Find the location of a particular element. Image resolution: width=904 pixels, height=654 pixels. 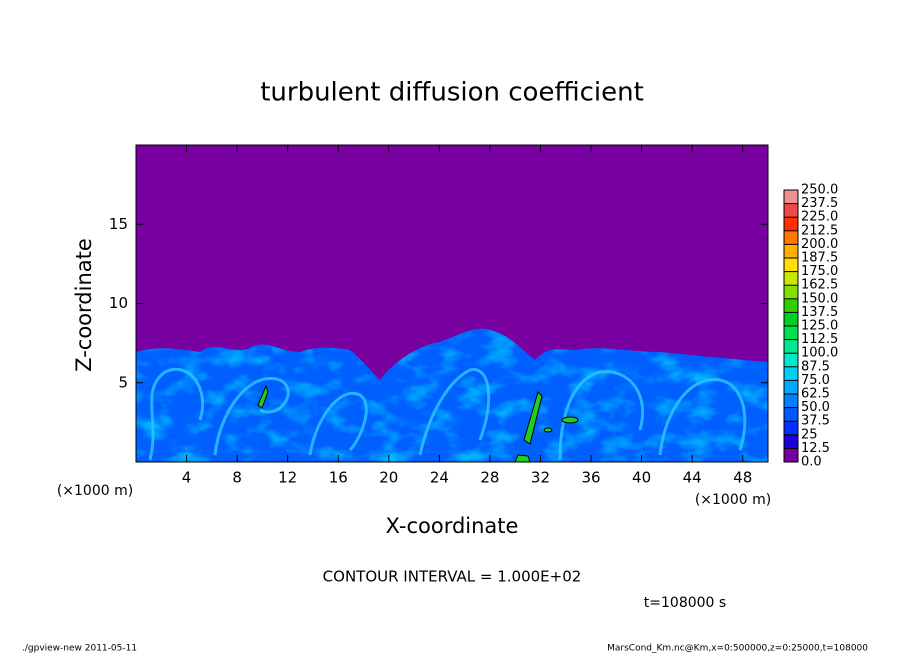

colorbar-label: 62.5 is located at coordinates (815, 394).